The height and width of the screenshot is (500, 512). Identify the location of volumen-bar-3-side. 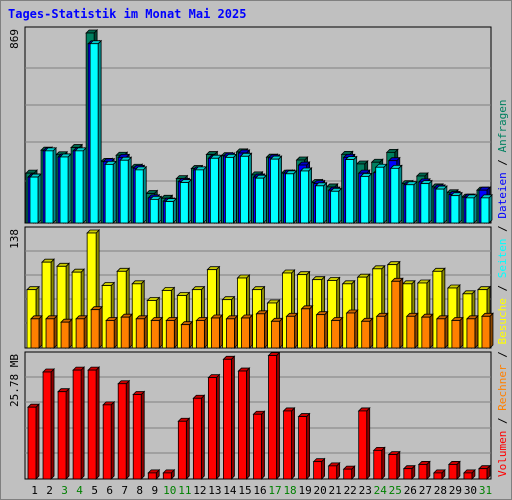
(67, 433).